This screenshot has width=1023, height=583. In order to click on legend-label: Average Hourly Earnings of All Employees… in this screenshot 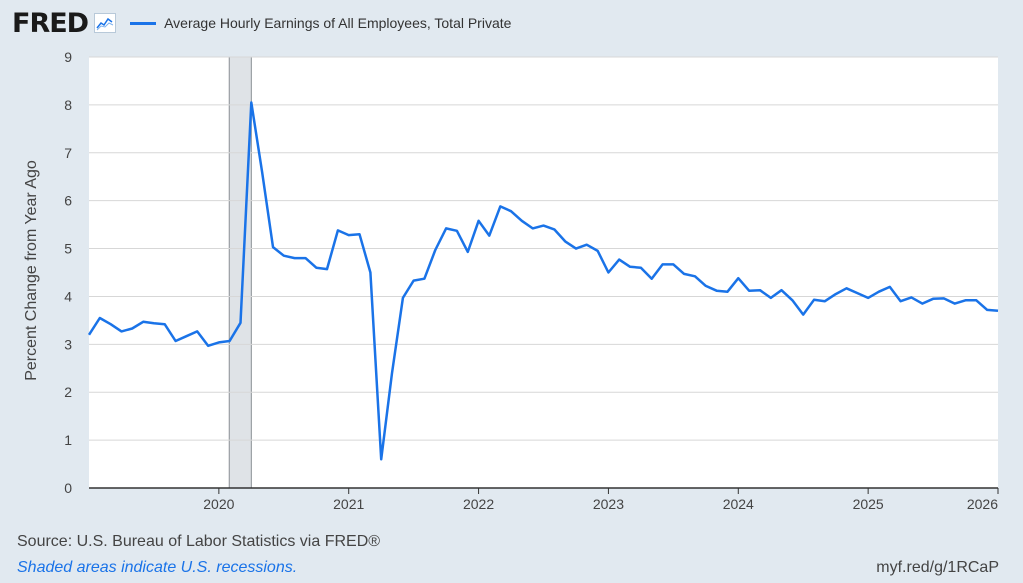, I will do `click(338, 23)`.